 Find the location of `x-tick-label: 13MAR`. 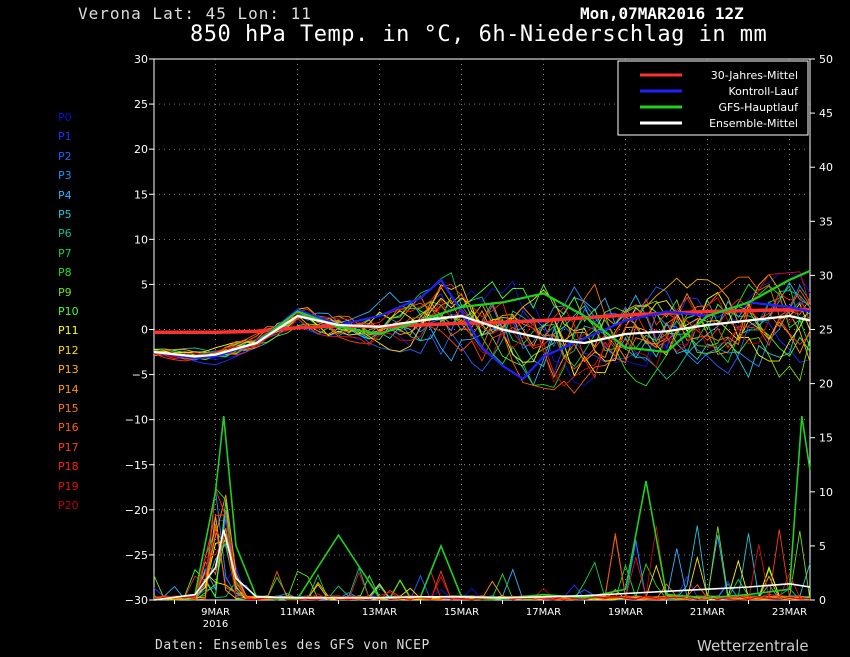

x-tick-label: 13MAR is located at coordinates (379, 612).